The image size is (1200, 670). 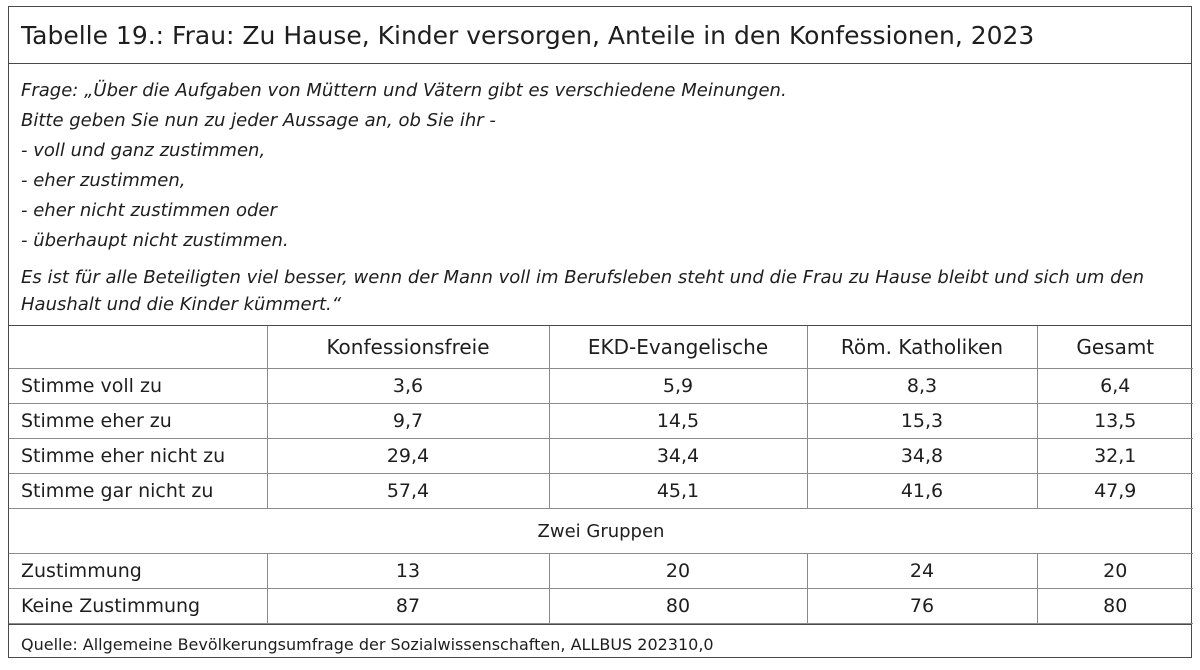 I want to click on answer-option: - eher nicht zustimmen oder, so click(x=149, y=210).